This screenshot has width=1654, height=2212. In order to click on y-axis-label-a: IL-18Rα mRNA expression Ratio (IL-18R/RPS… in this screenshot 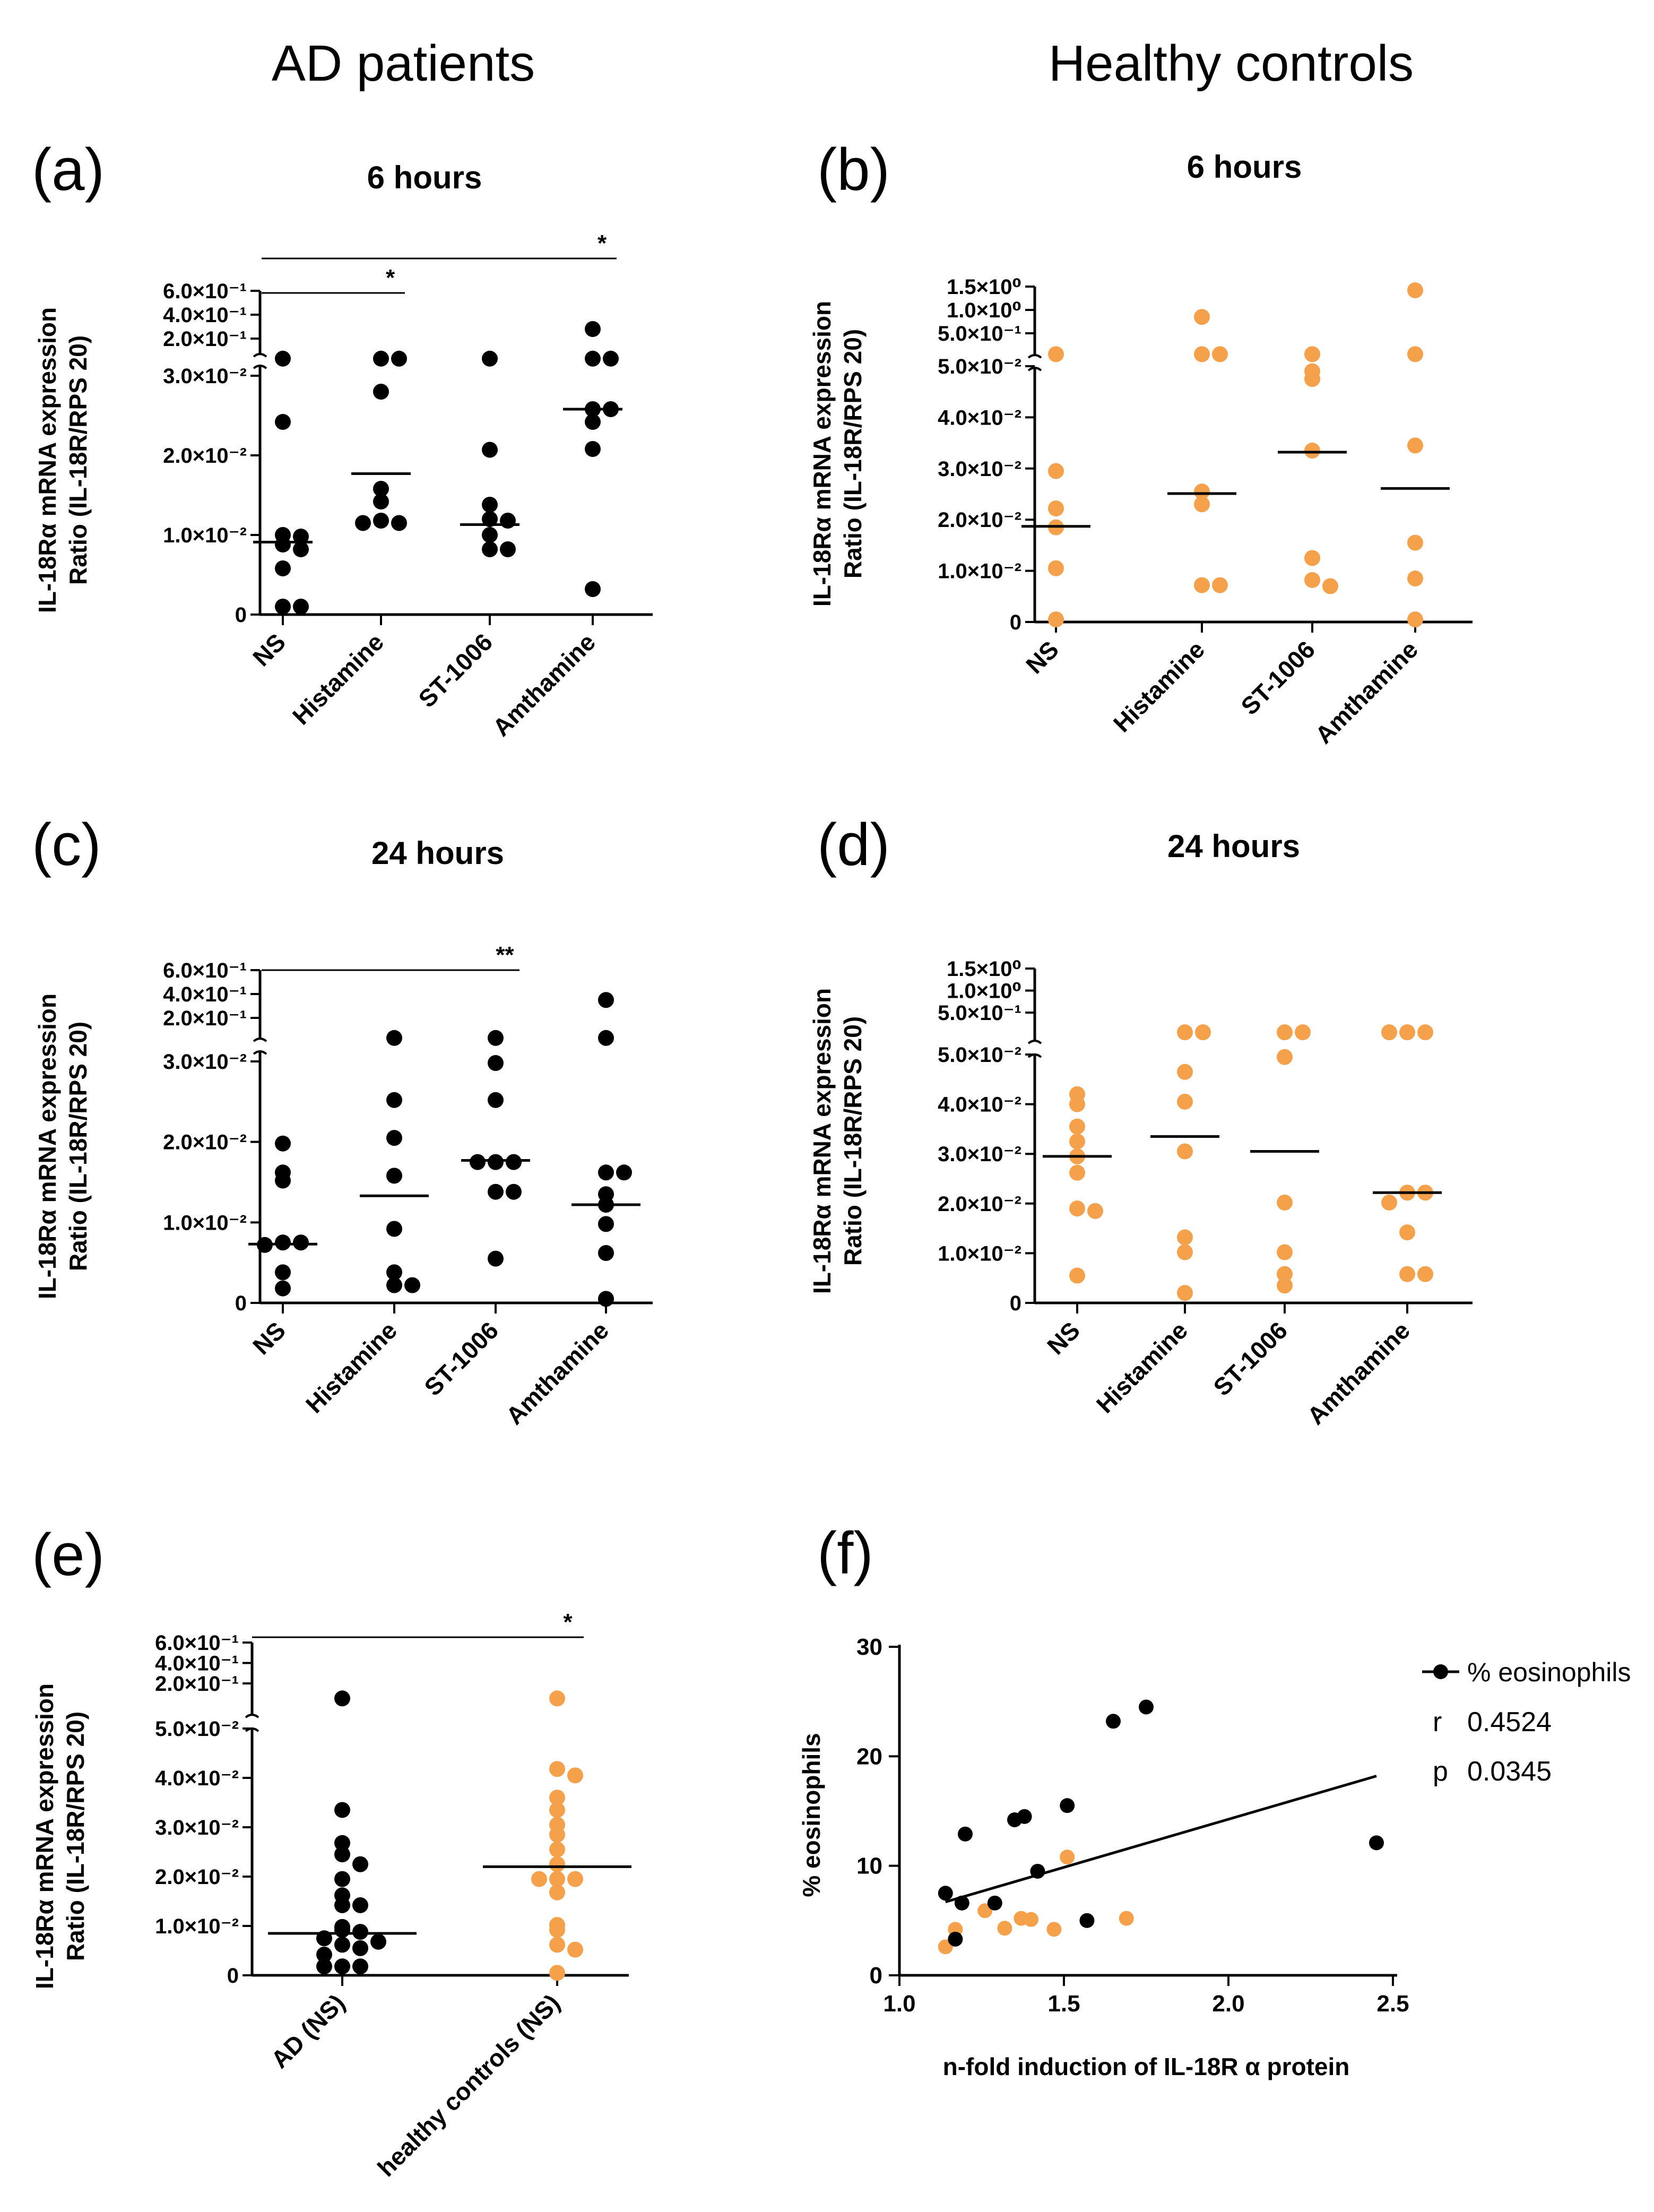, I will do `click(62, 460)`.